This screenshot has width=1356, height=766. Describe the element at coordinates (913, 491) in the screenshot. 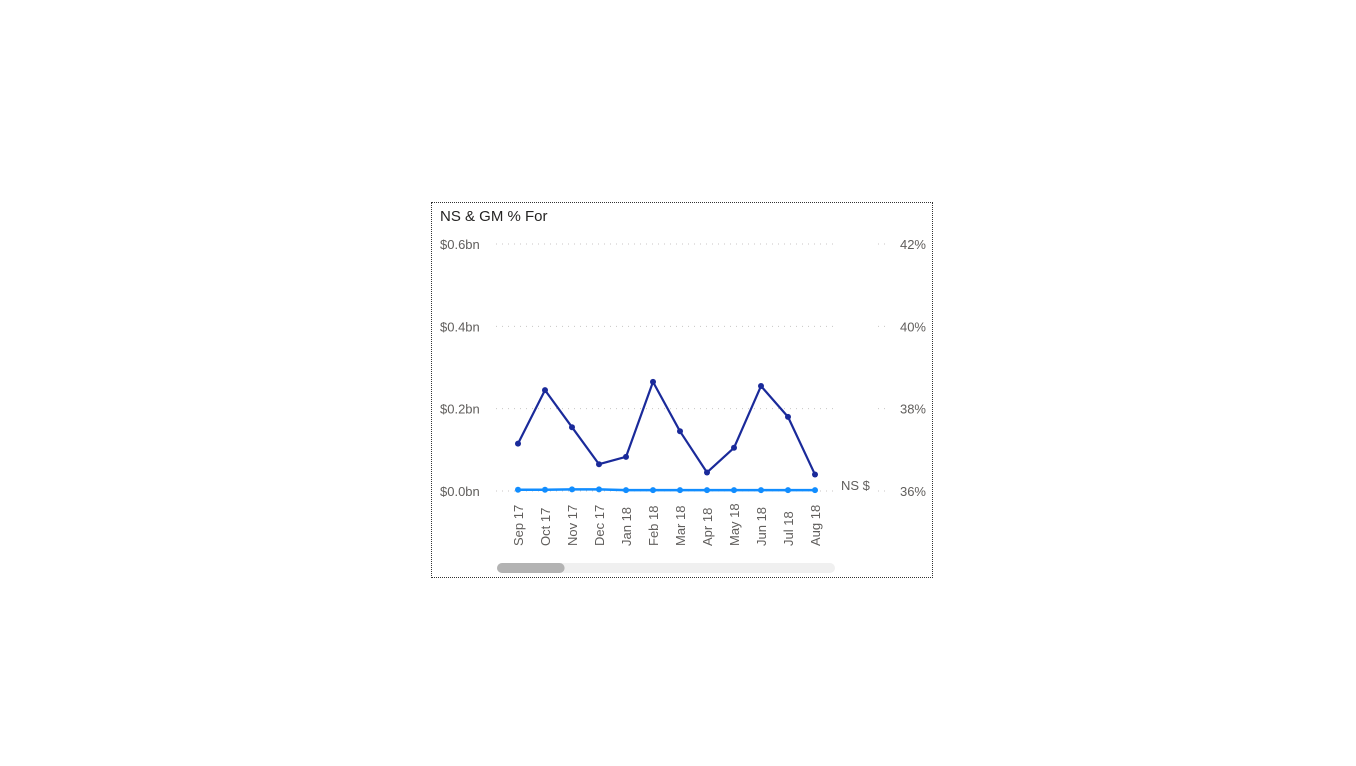

I see `y-right-tick-label: 36%` at that location.